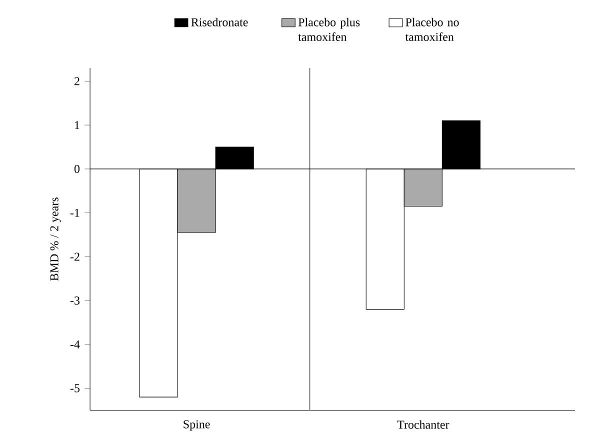 The image size is (603, 442). Describe the element at coordinates (75, 256) in the screenshot. I see `y-tick-label: -2` at that location.